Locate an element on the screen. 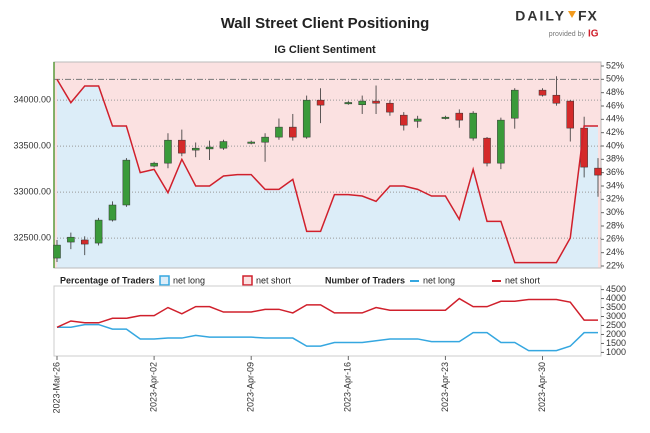 The image size is (650, 433). chart-subtitle: IG Client Sentiment is located at coordinates (325, 50).